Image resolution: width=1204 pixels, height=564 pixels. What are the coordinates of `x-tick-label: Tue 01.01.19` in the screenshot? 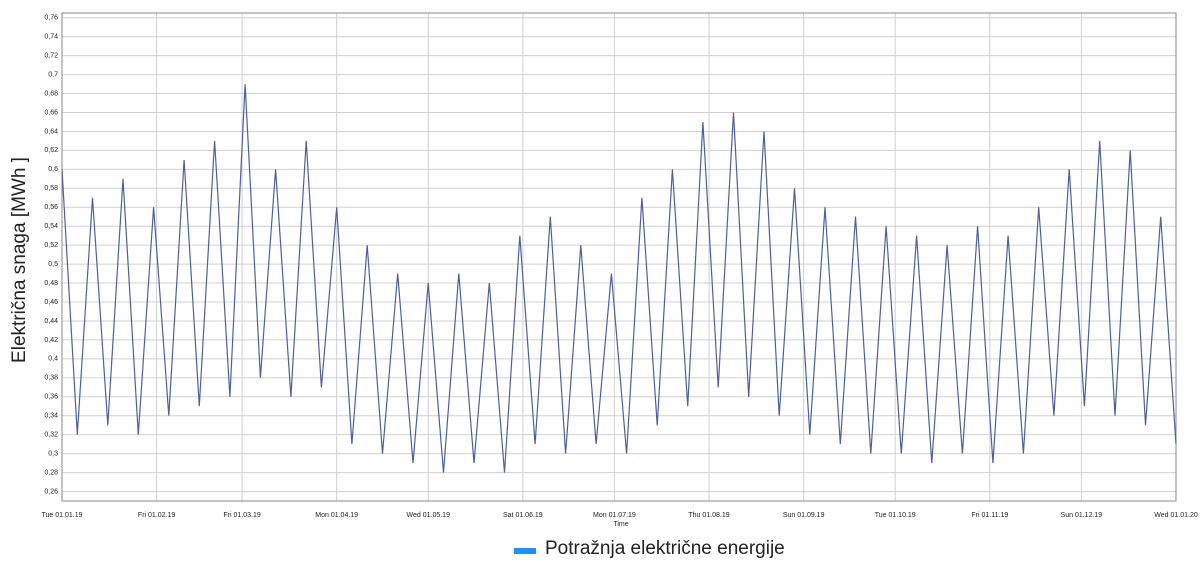 It's located at (62, 515).